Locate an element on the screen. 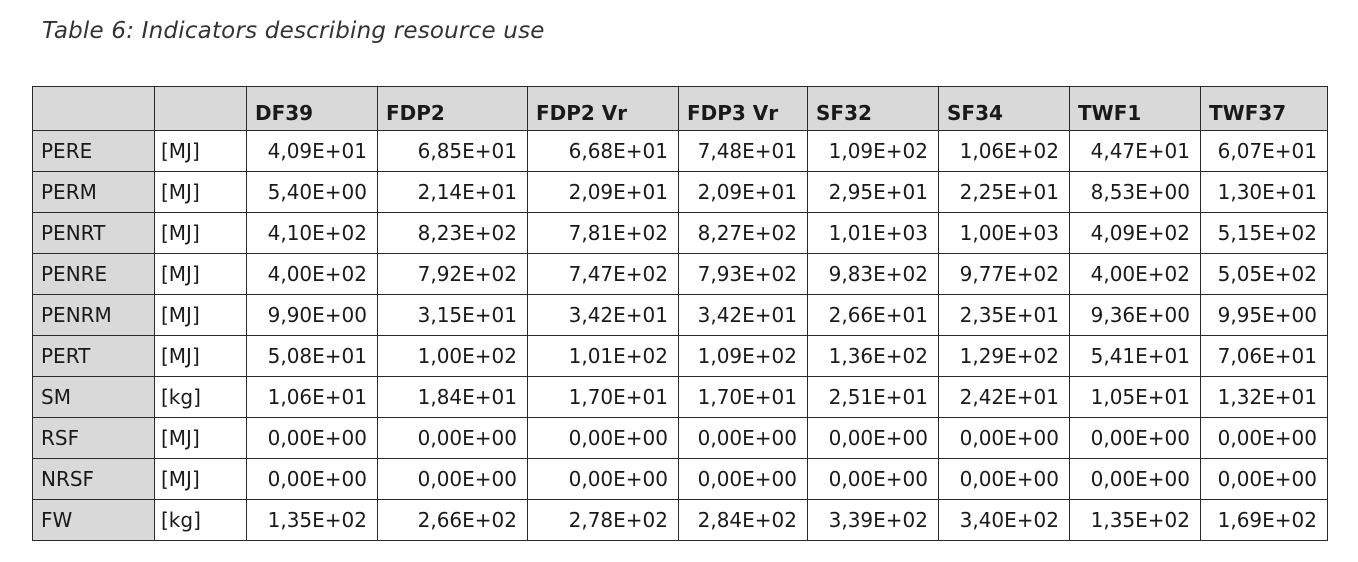  value-cell: 1,06E+01 is located at coordinates (312, 397).